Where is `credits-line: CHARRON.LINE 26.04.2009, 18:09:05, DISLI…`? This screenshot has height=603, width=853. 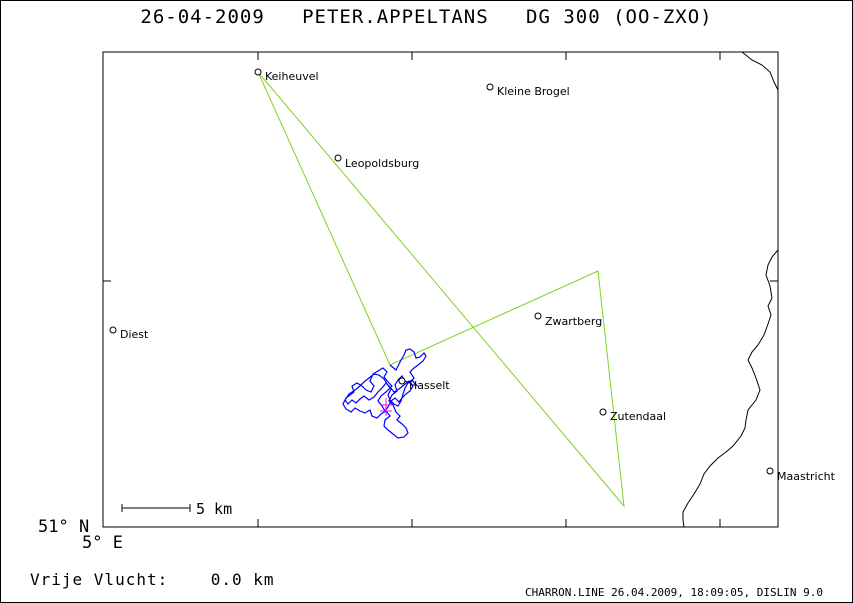 credits-line: CHARRON.LINE 26.04.2009, 18:09:05, DISLI… is located at coordinates (673, 592).